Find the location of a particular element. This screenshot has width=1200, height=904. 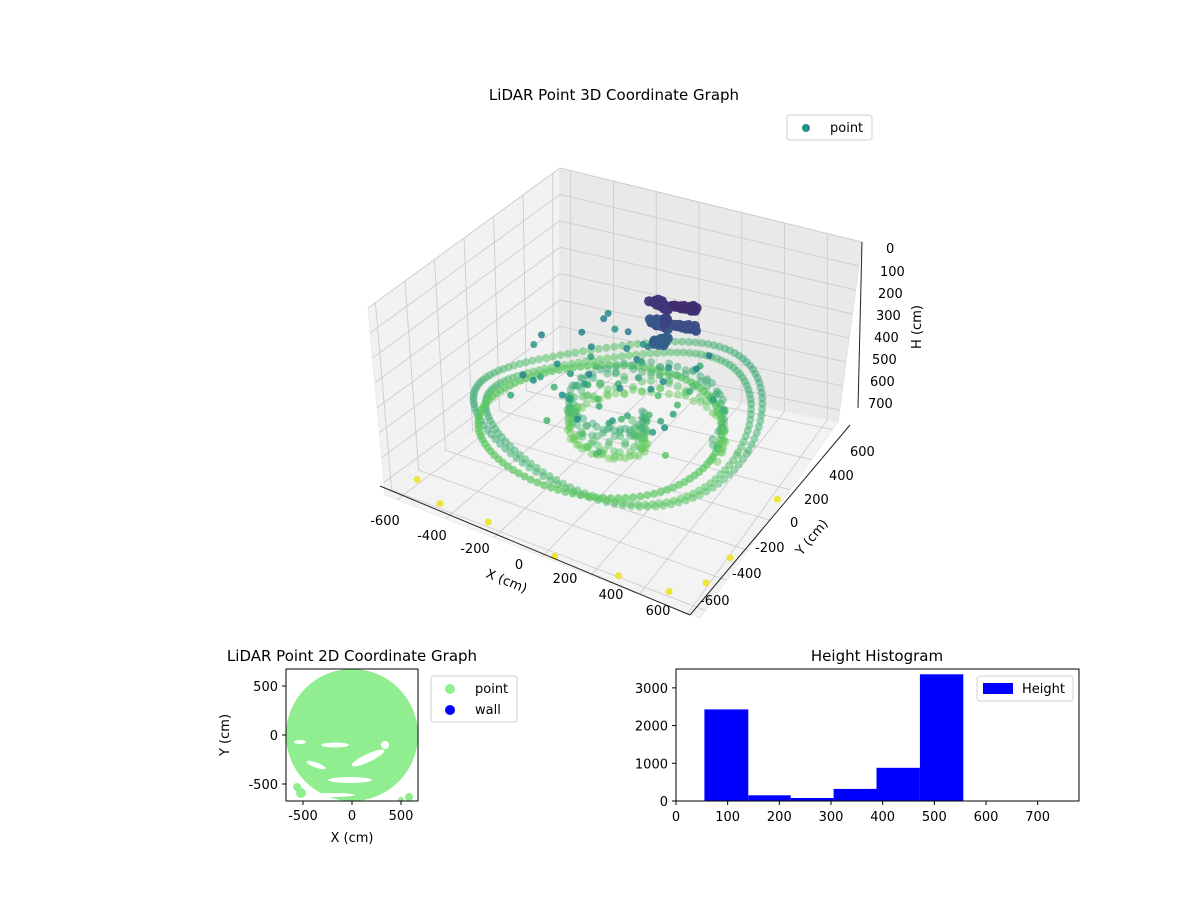

x-tick-label: 300 is located at coordinates (831, 817).